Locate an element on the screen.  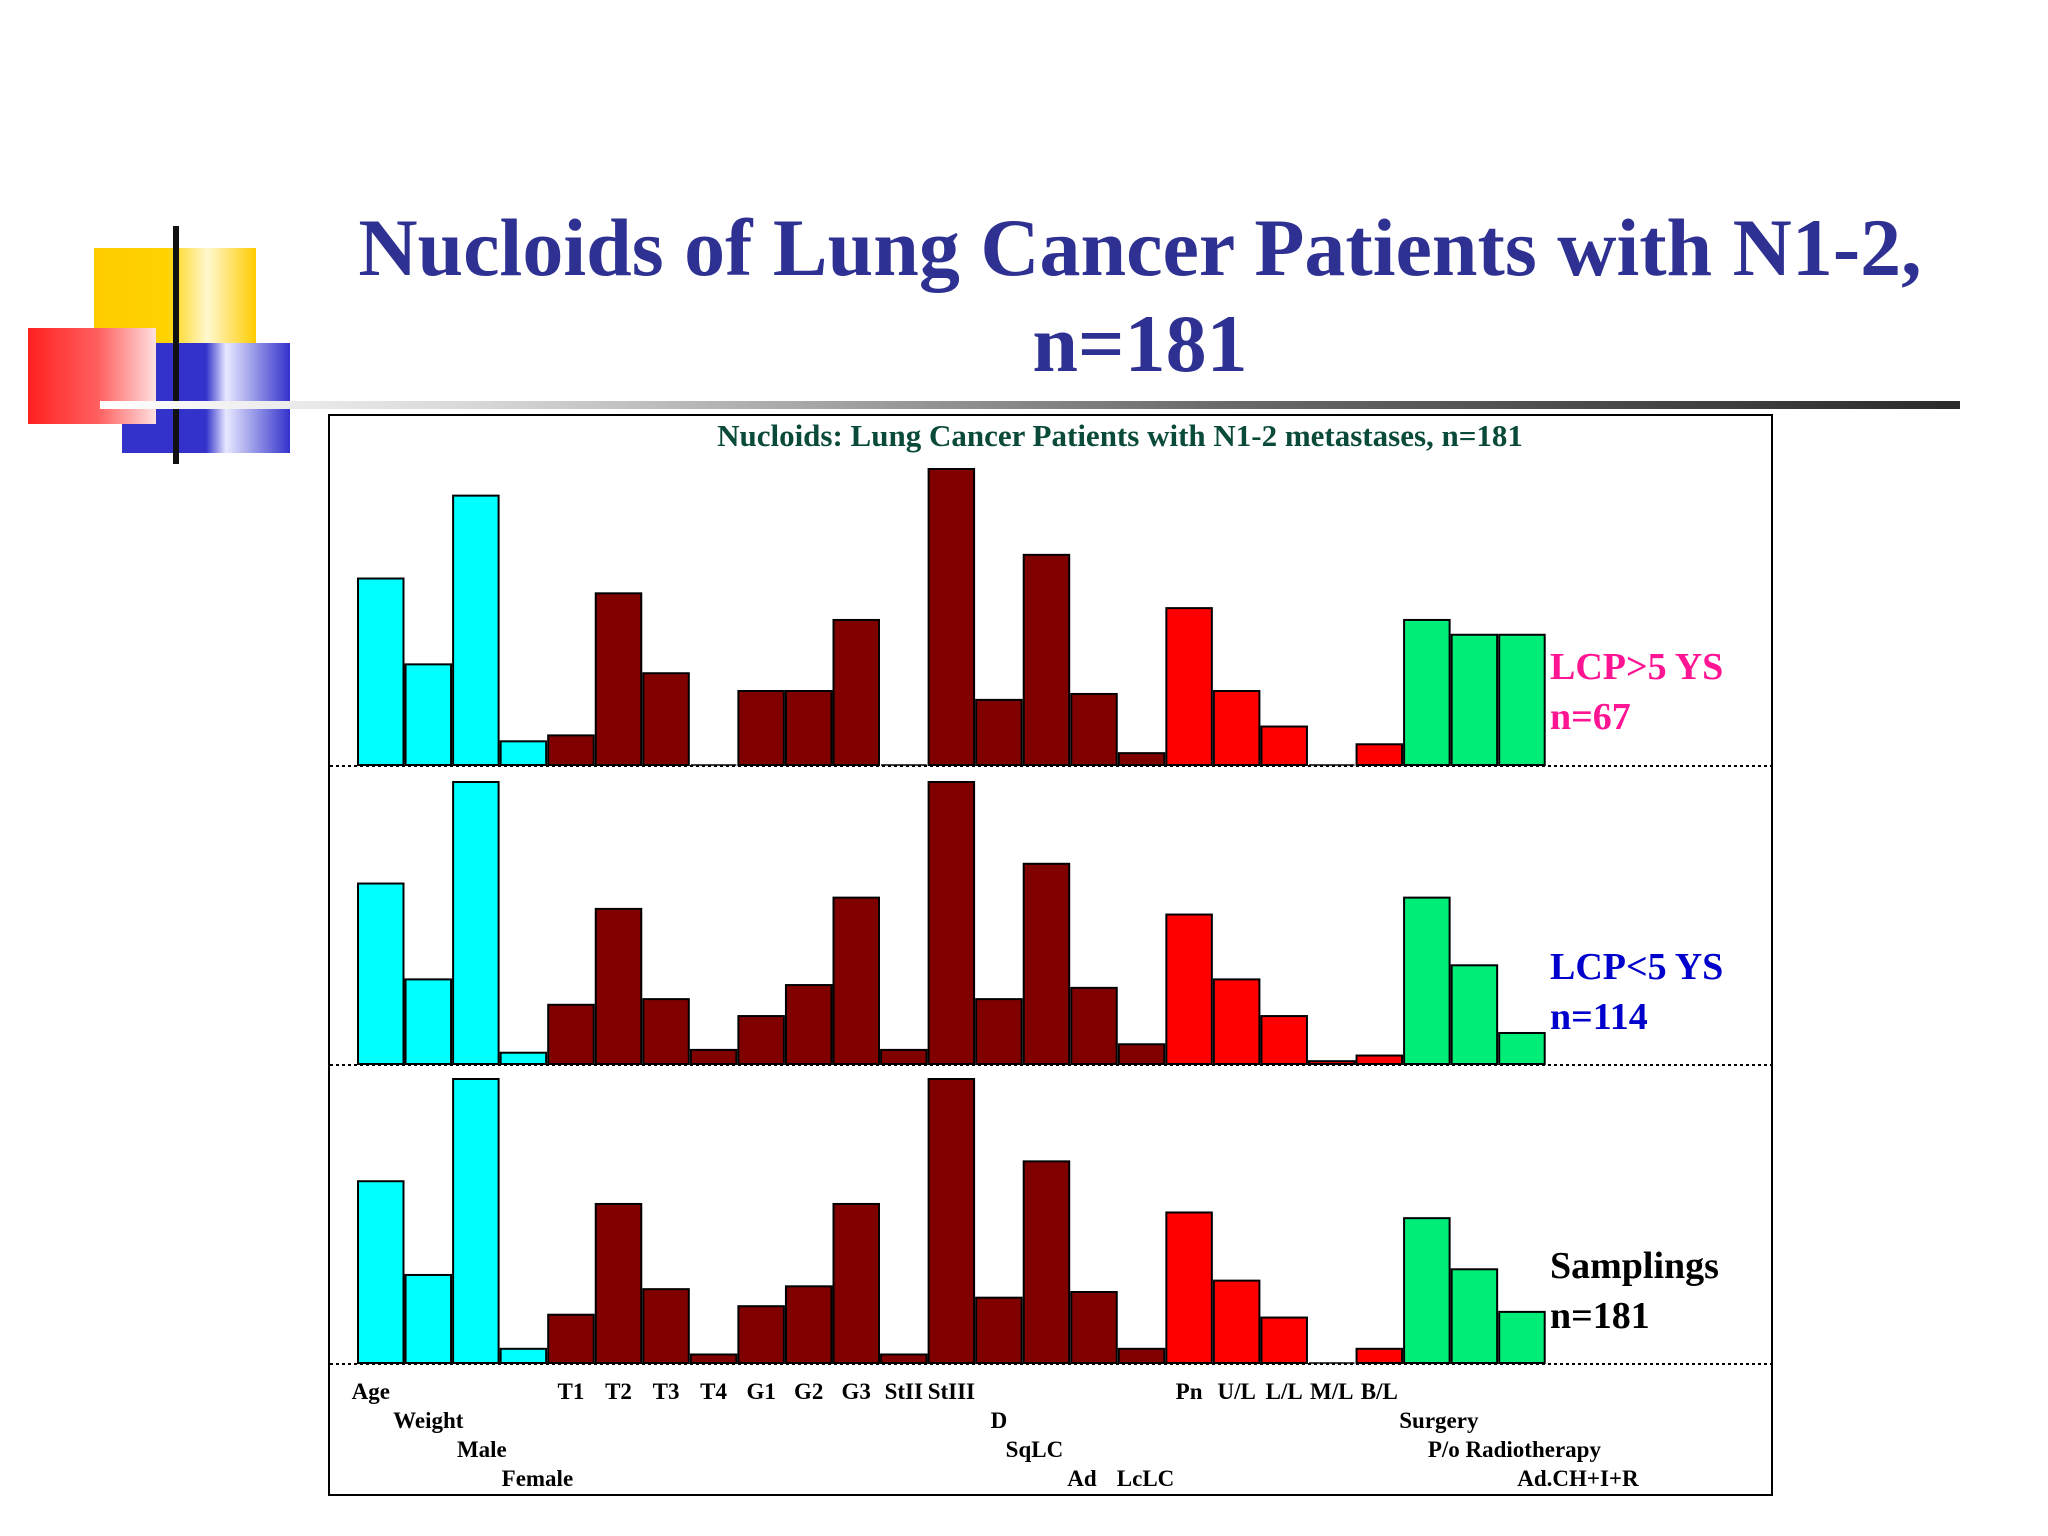
tick-label-t1: T1 is located at coordinates (571, 1391).